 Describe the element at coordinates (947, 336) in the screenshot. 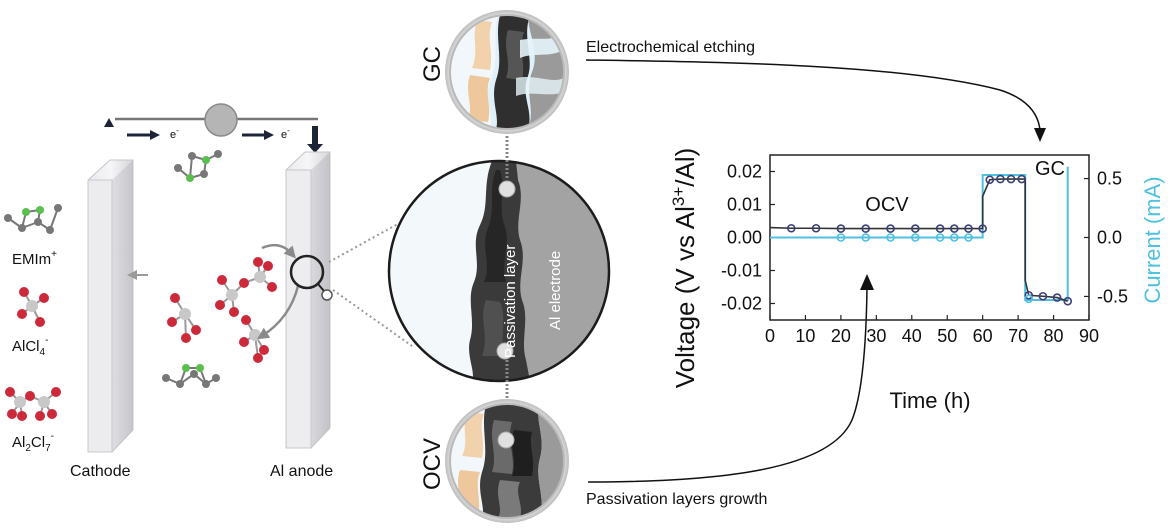

I see `x-tick-label: 50` at that location.